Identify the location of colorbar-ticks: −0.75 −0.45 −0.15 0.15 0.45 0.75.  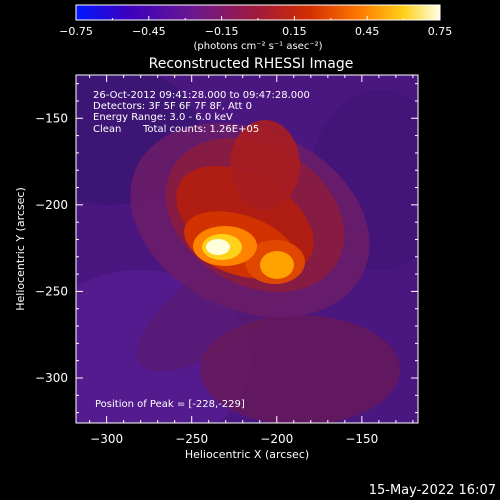
(255, 27).